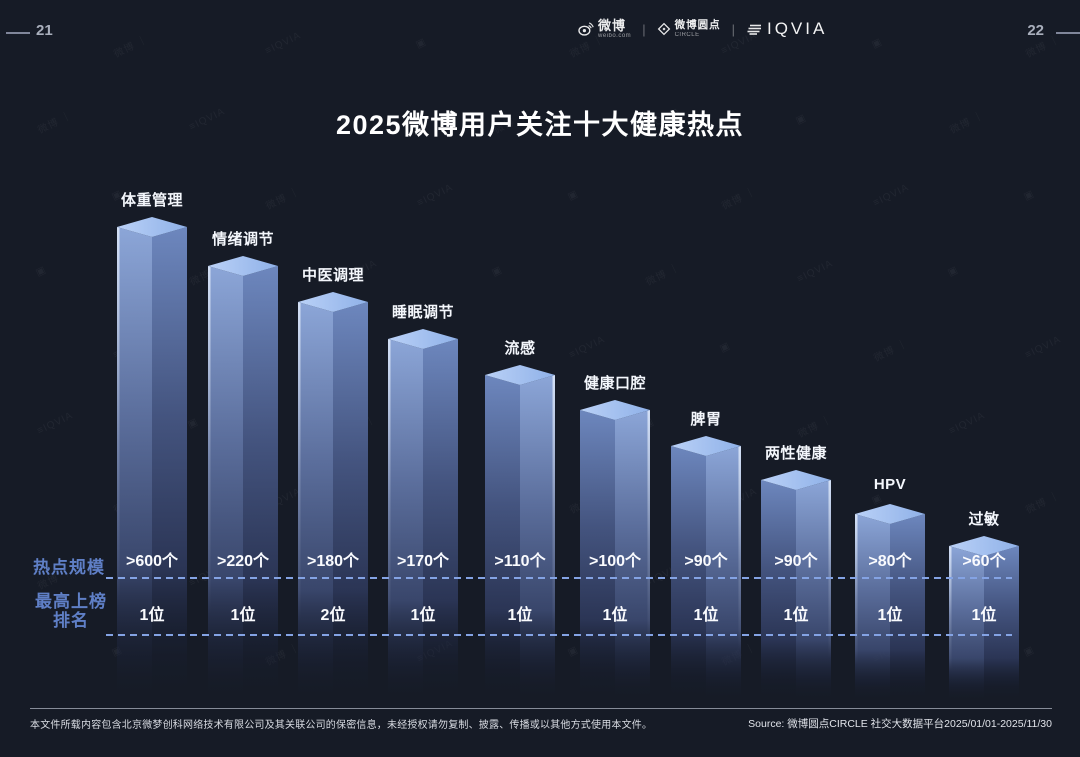 The height and width of the screenshot is (757, 1080). Describe the element at coordinates (984, 519) in the screenshot. I see `bar-label: 过敏` at that location.